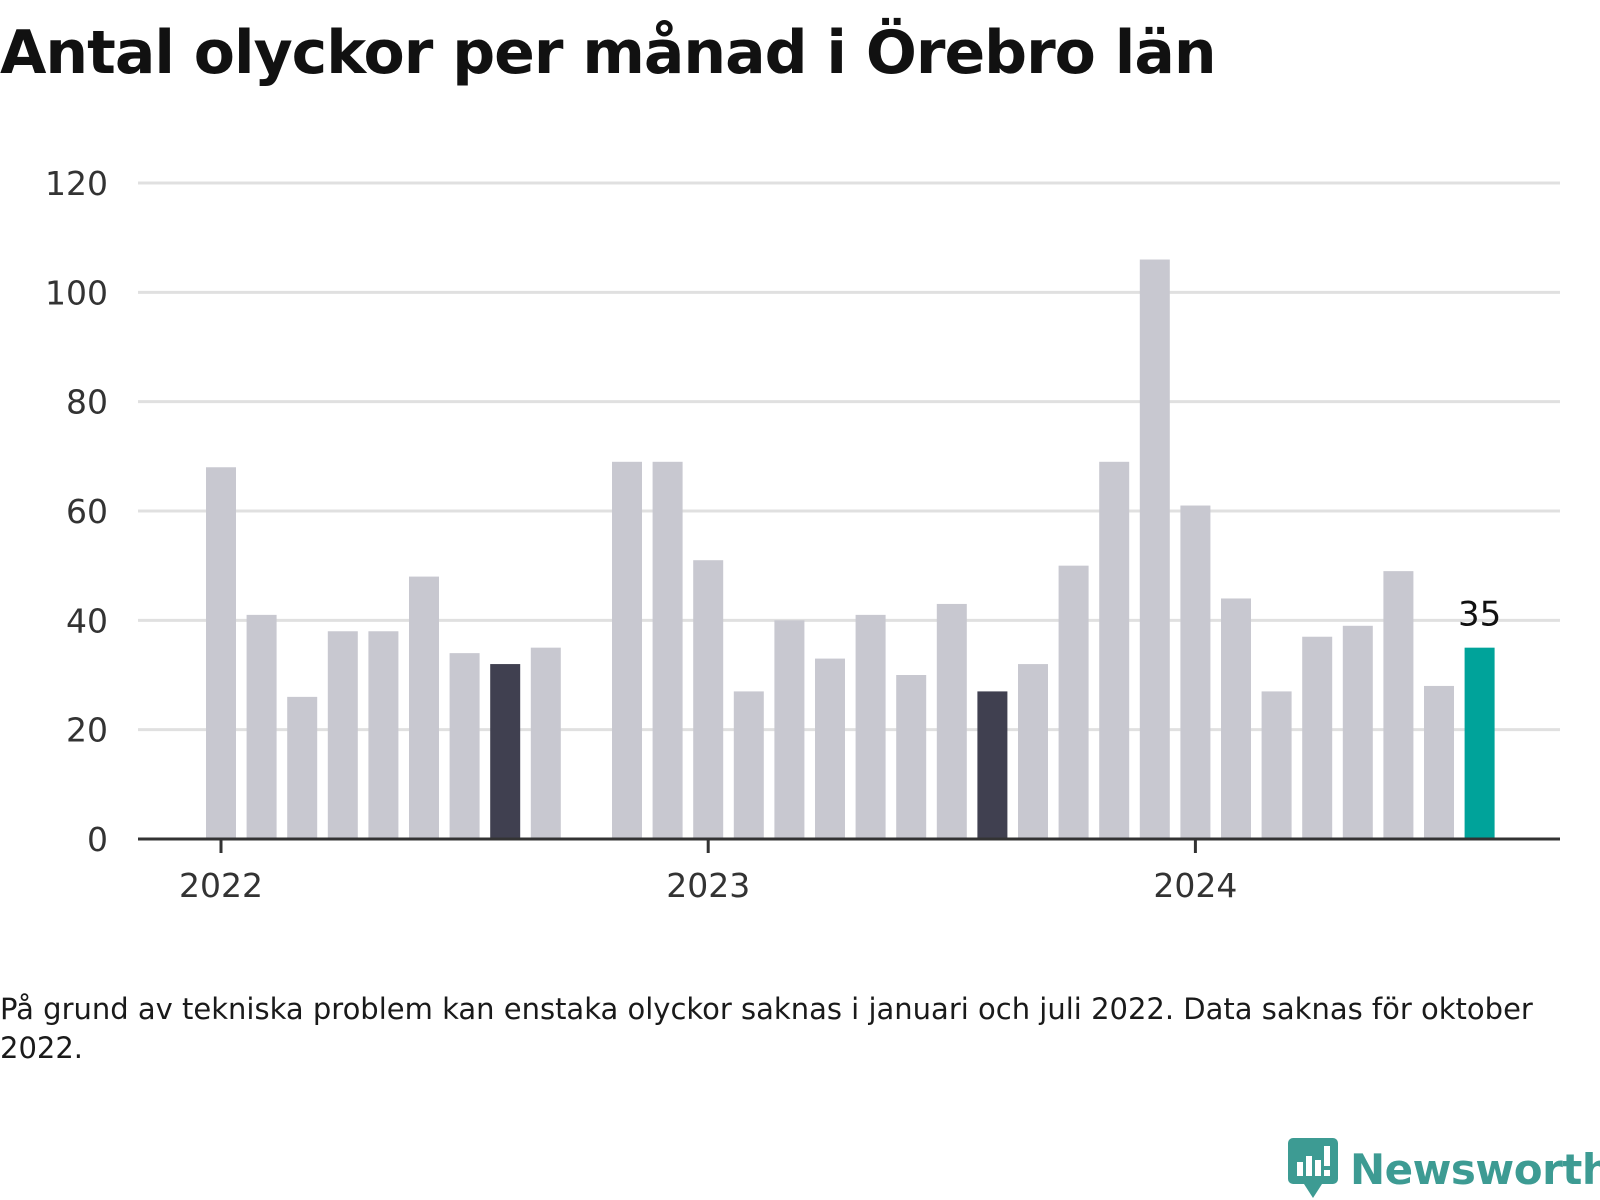 Image resolution: width=1600 pixels, height=1200 pixels. What do you see at coordinates (708, 885) in the screenshot?
I see `x-tick-label: 2023` at bounding box center [708, 885].